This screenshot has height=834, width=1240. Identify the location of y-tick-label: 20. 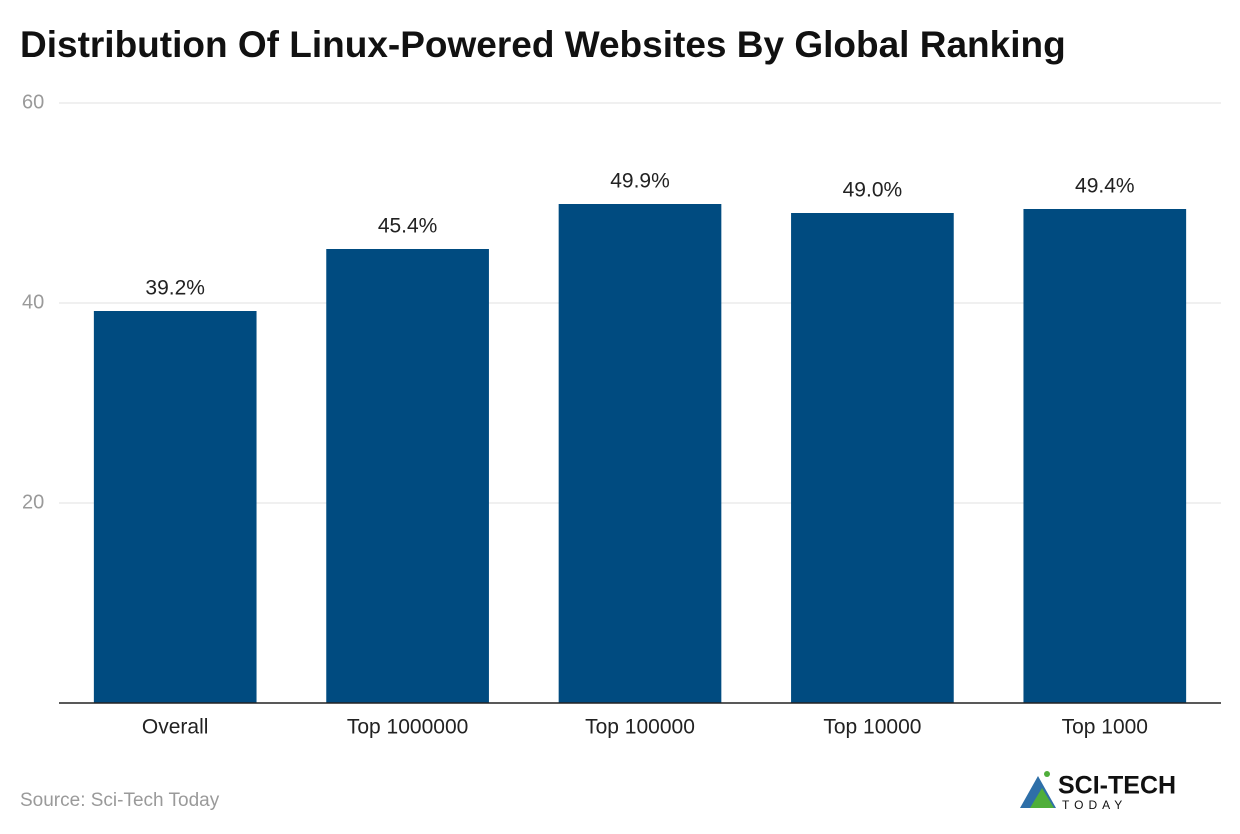
(33, 502).